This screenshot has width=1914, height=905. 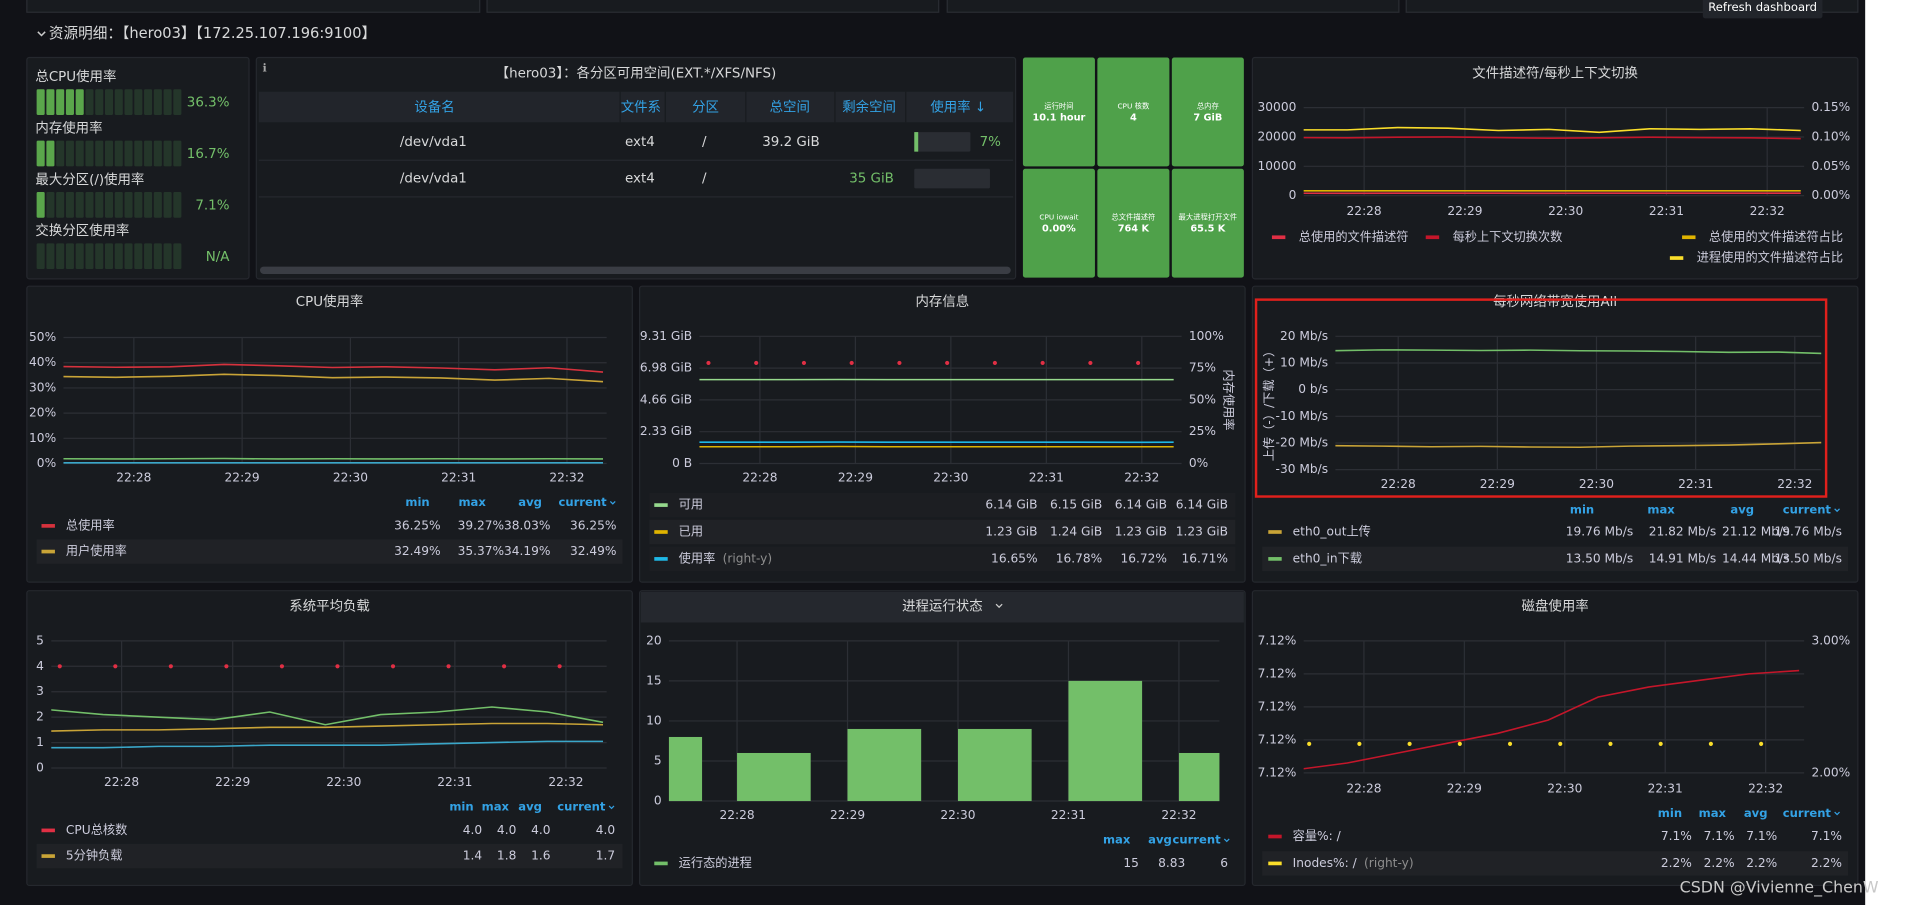 I want to click on legend-value: 8.83, so click(x=1171, y=863).